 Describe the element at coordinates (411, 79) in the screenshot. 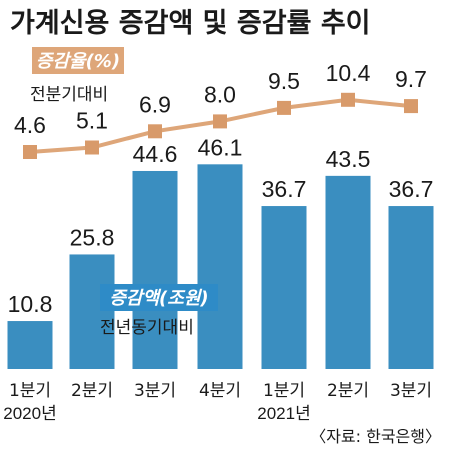

I see `rate-value-label: 9.7` at that location.